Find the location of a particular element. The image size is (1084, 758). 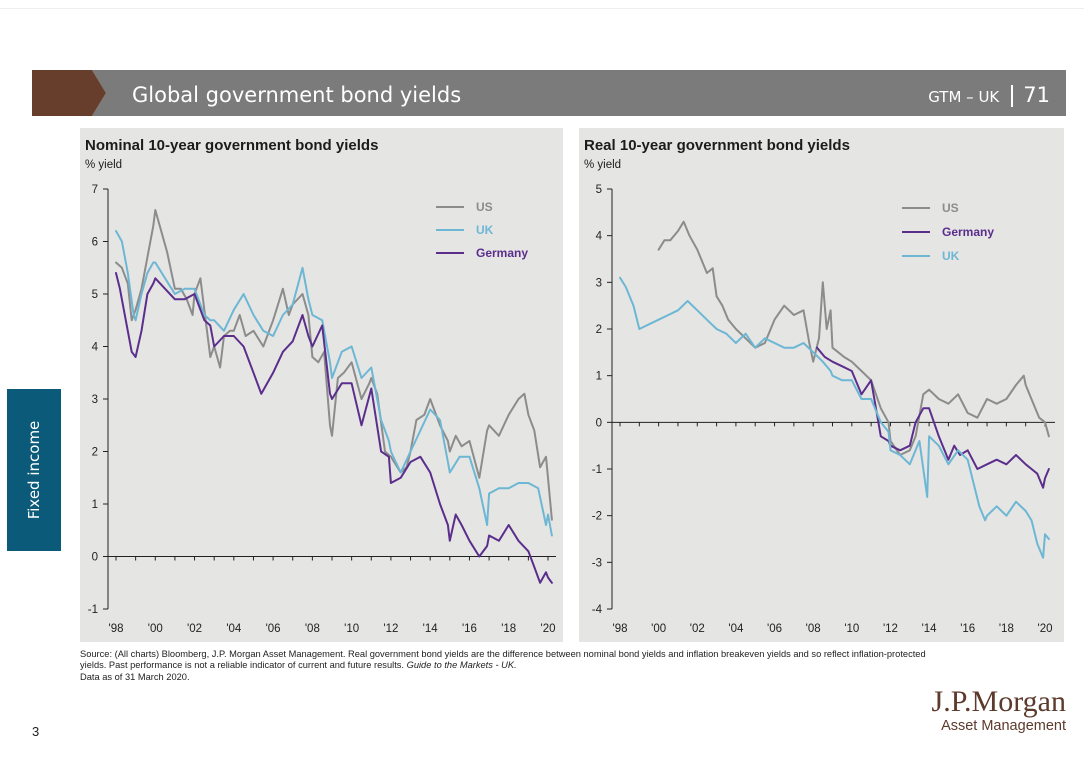

source-guide-name: Guide to the Markets - UK. is located at coordinates (461, 665).